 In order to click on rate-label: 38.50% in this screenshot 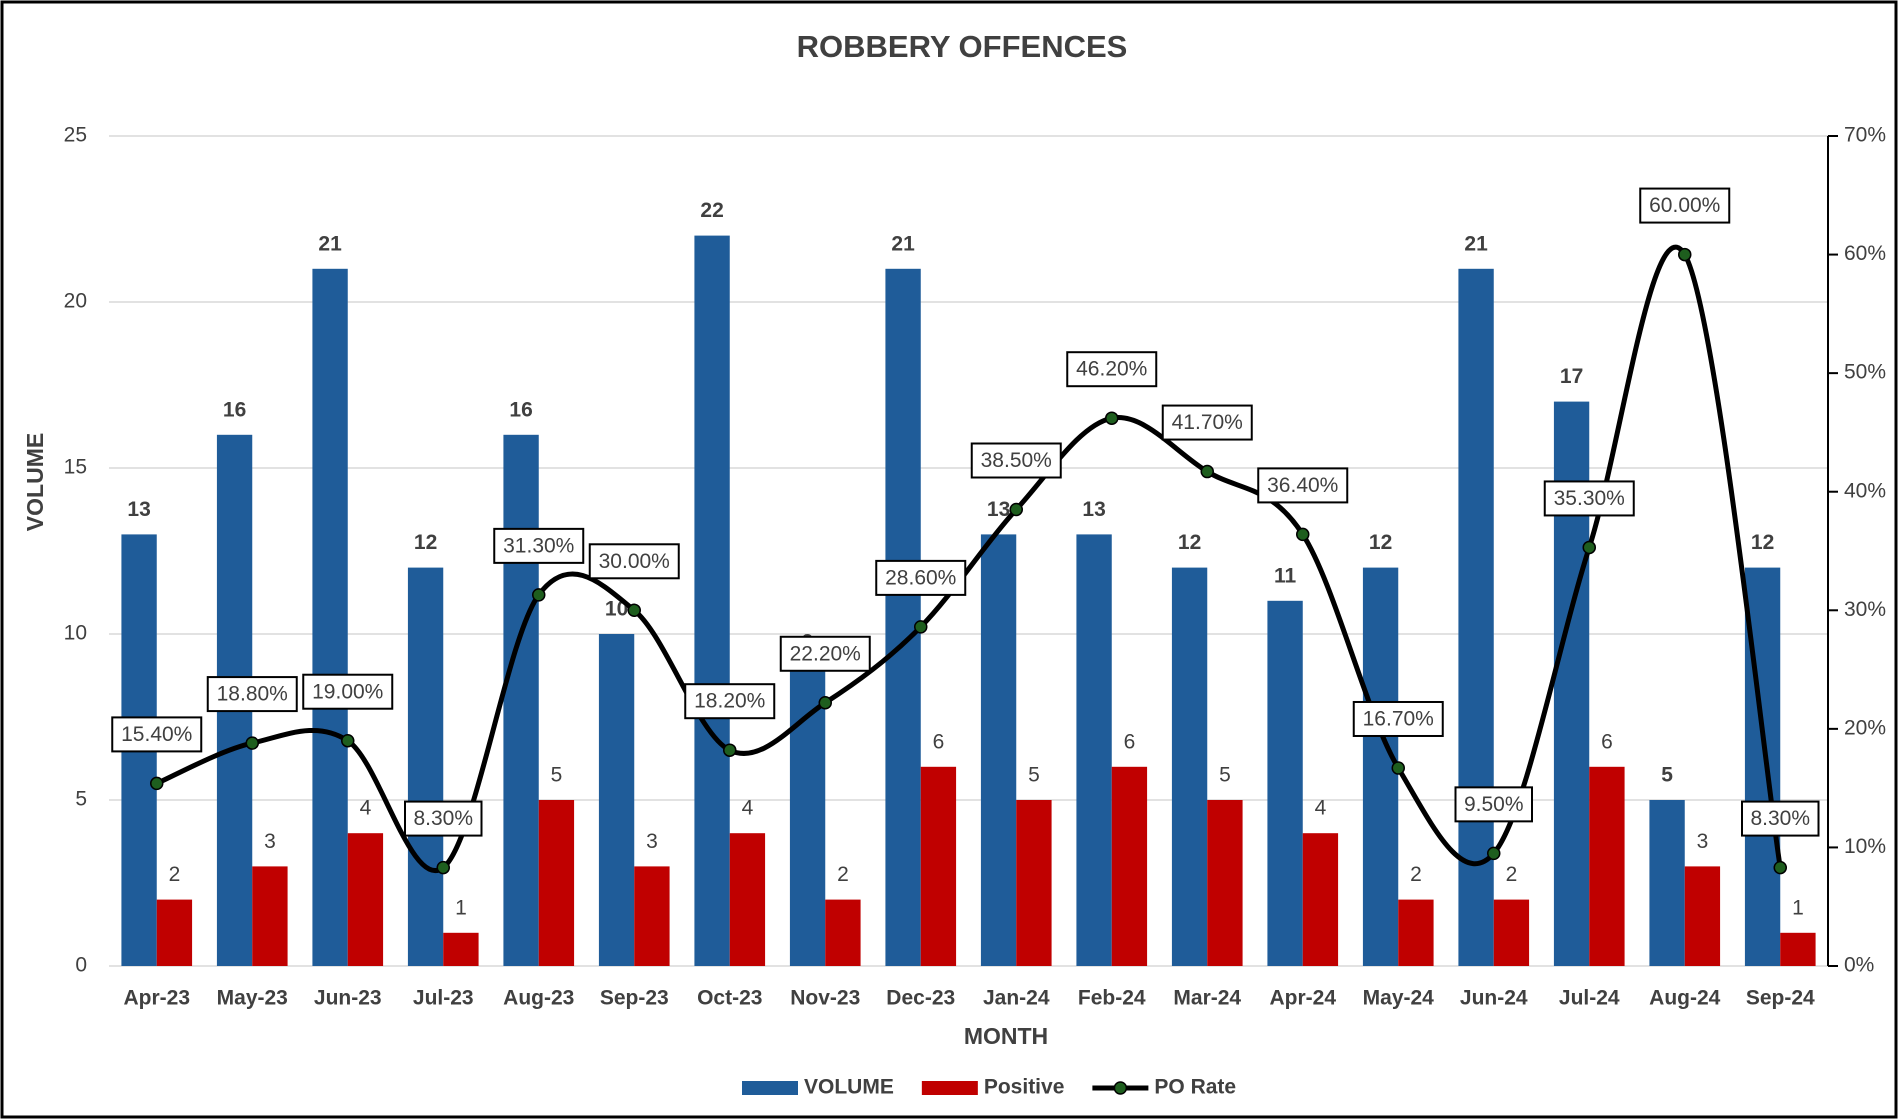, I will do `click(1016, 460)`.